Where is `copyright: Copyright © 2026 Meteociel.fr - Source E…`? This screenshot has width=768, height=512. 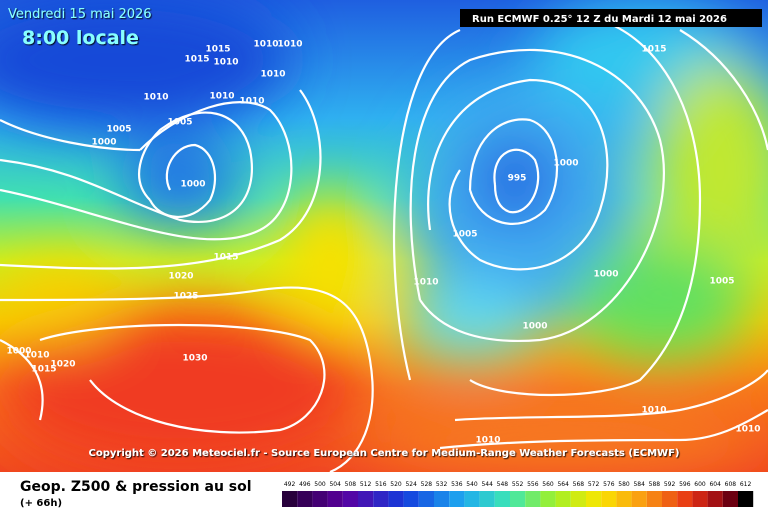 copyright: Copyright © 2026 Meteociel.fr - Source E… is located at coordinates (384, 453).